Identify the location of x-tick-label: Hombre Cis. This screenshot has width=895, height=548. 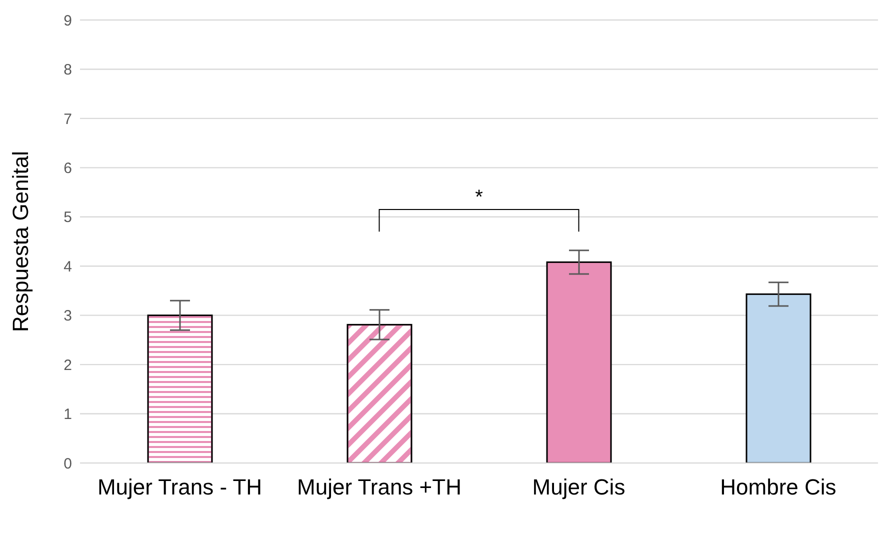
(778, 487).